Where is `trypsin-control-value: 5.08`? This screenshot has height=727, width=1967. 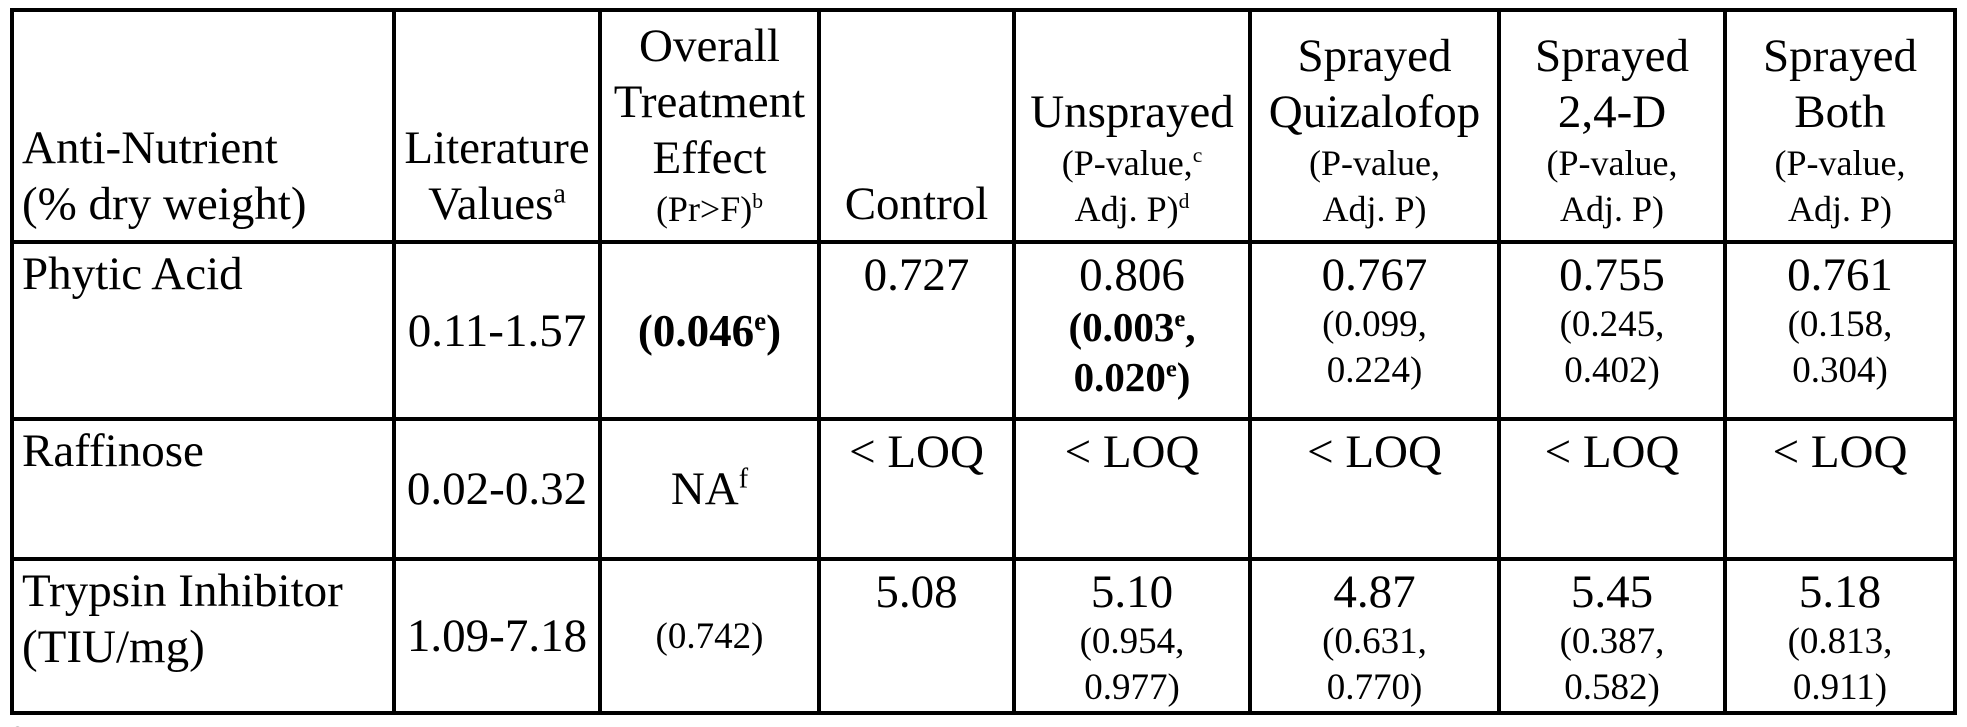
trypsin-control-value: 5.08 is located at coordinates (916, 592).